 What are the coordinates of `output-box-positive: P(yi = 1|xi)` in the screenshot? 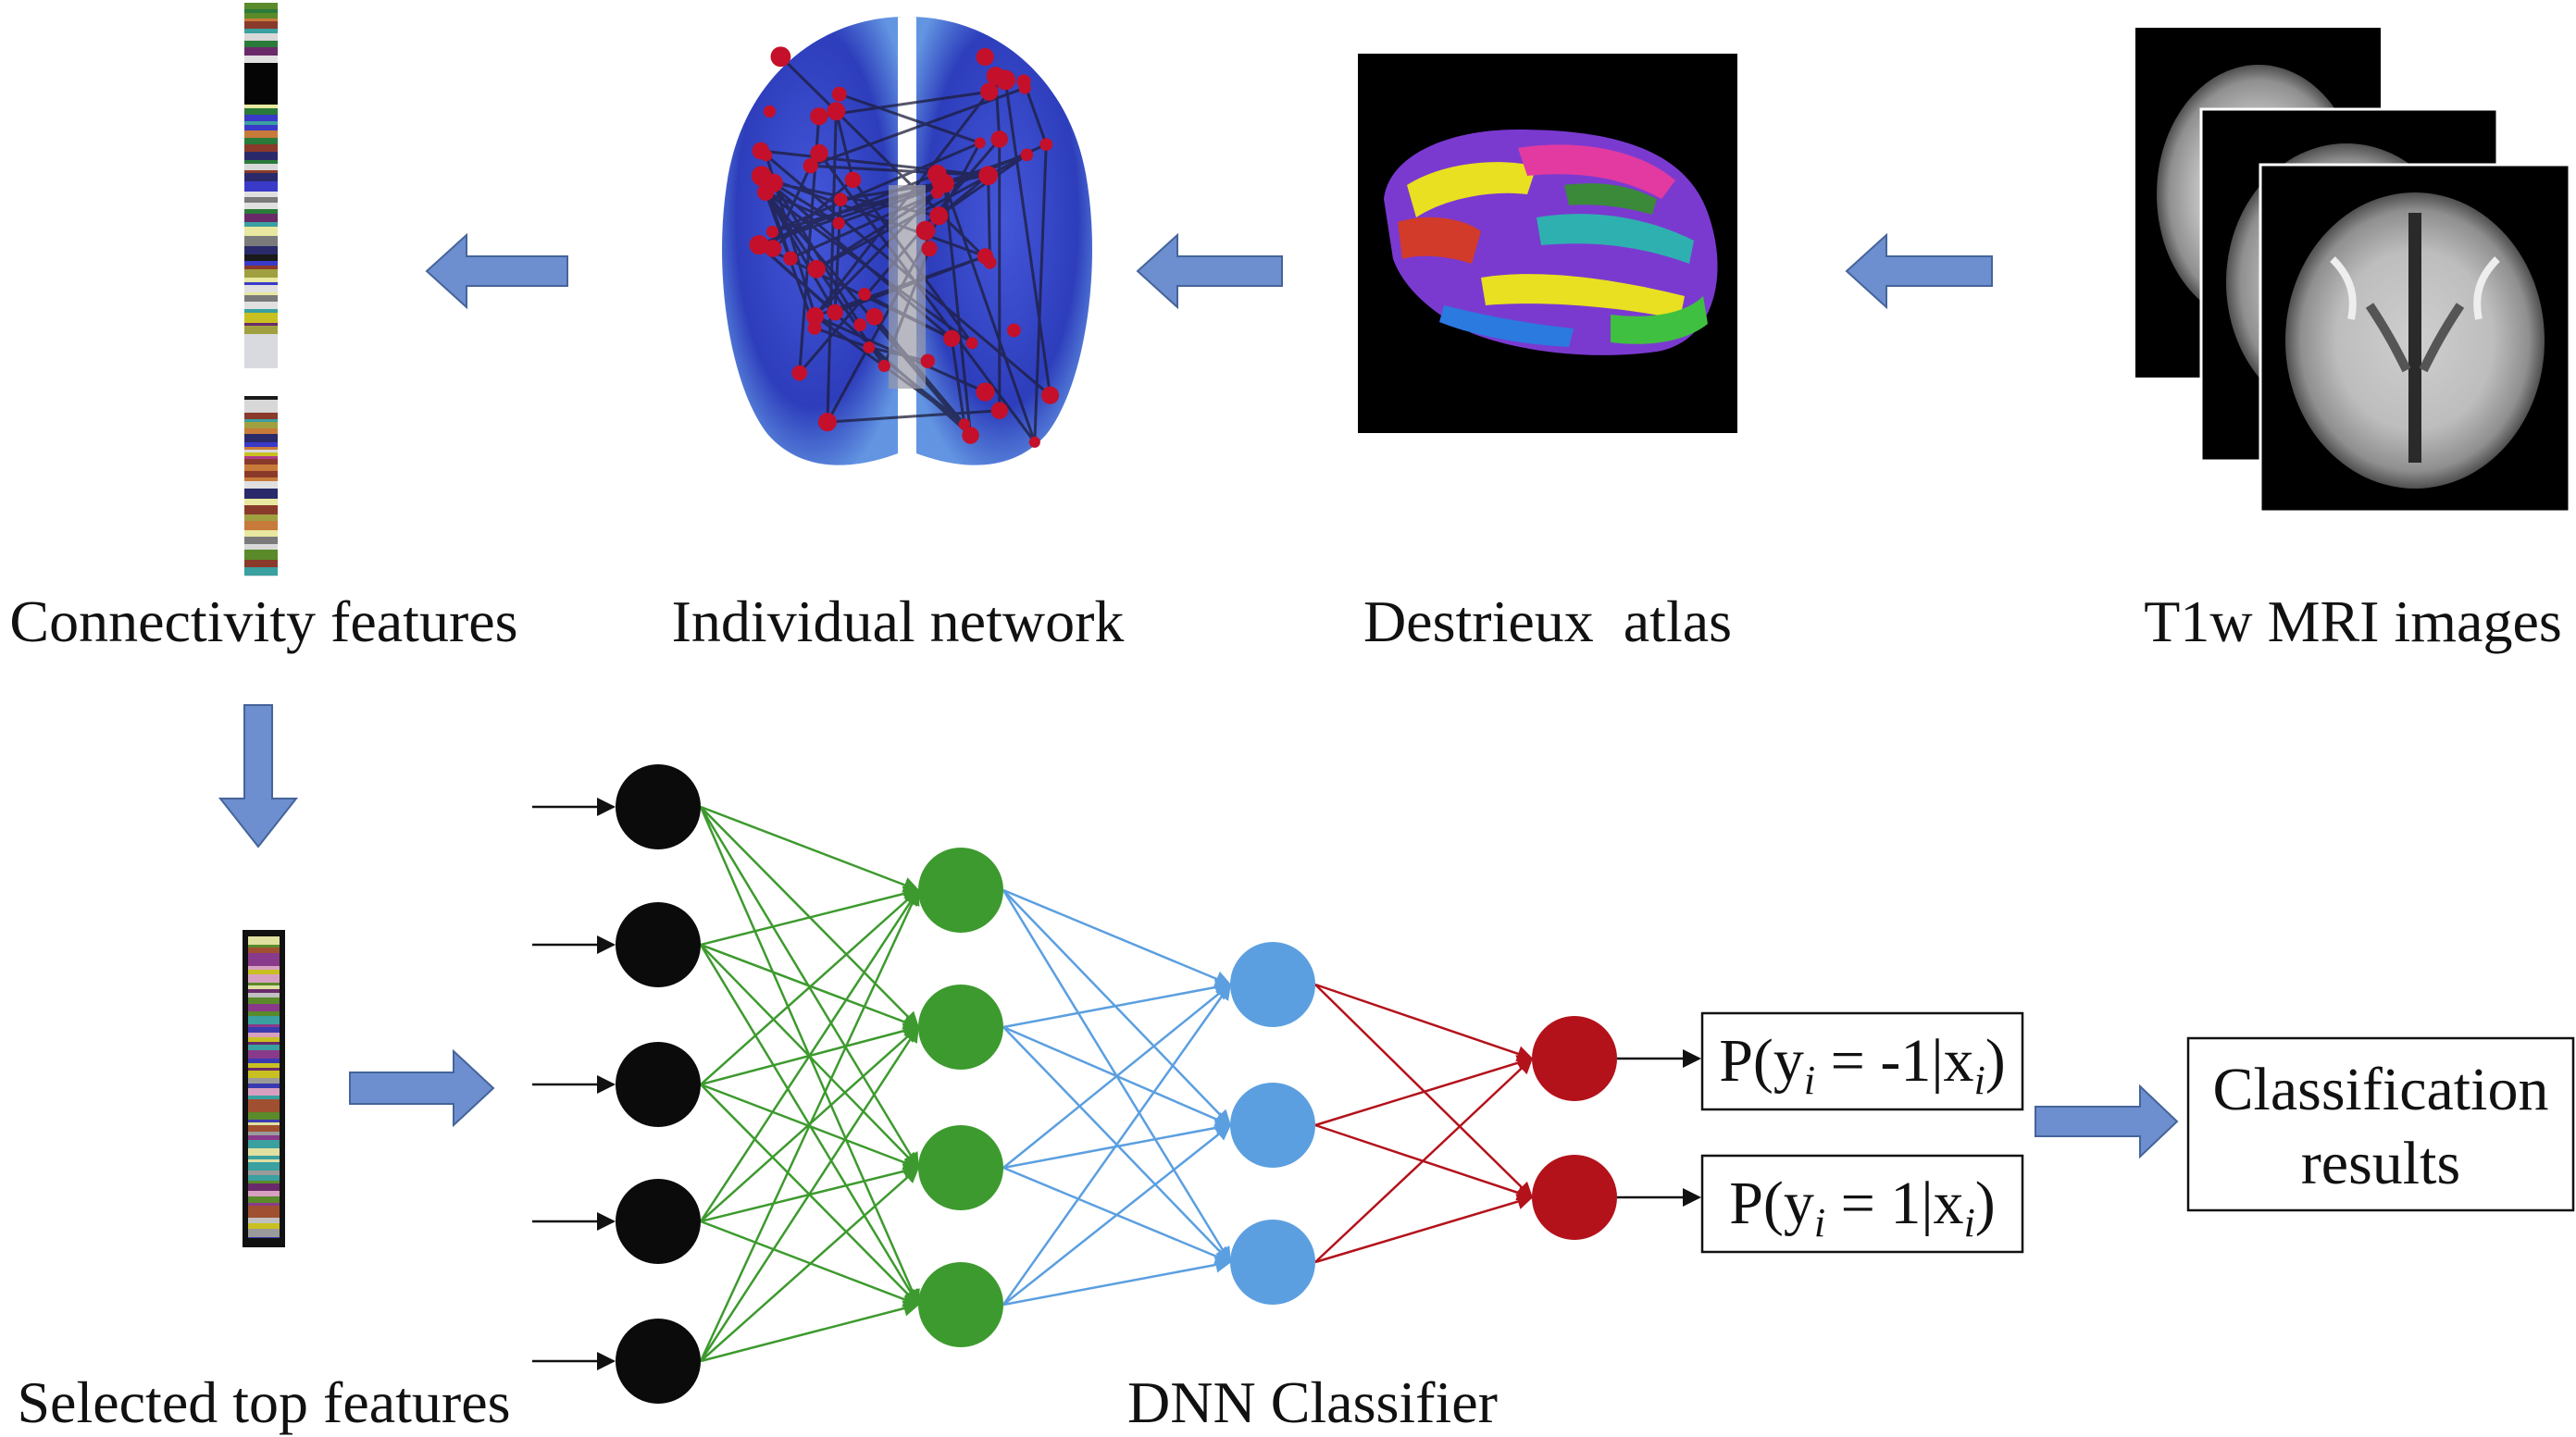 It's located at (1862, 1204).